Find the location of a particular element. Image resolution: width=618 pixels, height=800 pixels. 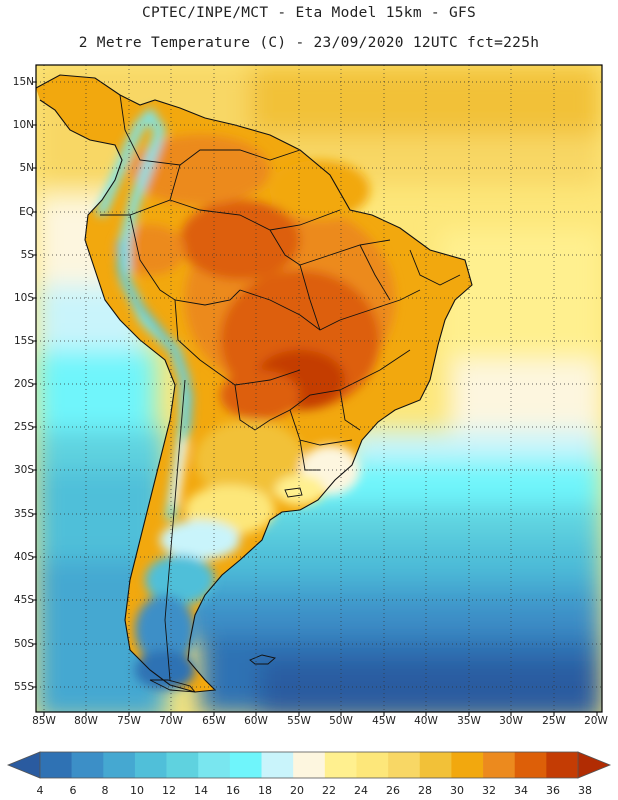

colorbar-label: 16 is located at coordinates (233, 790).